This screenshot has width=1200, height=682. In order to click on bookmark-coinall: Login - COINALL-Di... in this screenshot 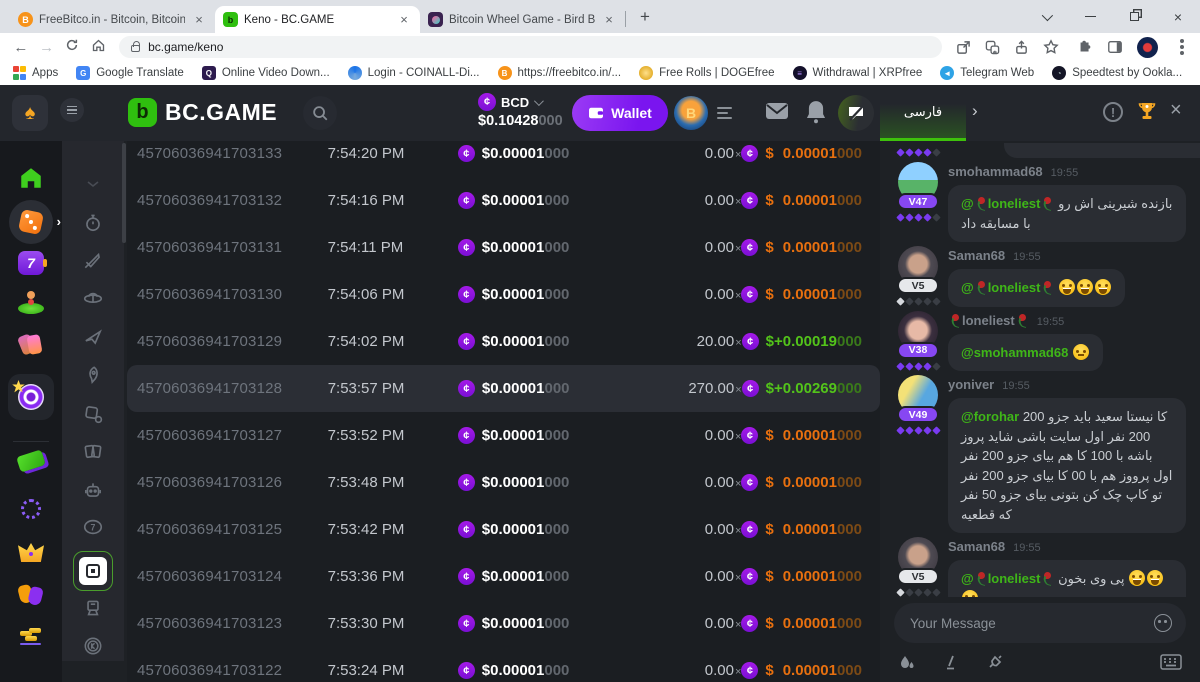, I will do `click(413, 73)`.